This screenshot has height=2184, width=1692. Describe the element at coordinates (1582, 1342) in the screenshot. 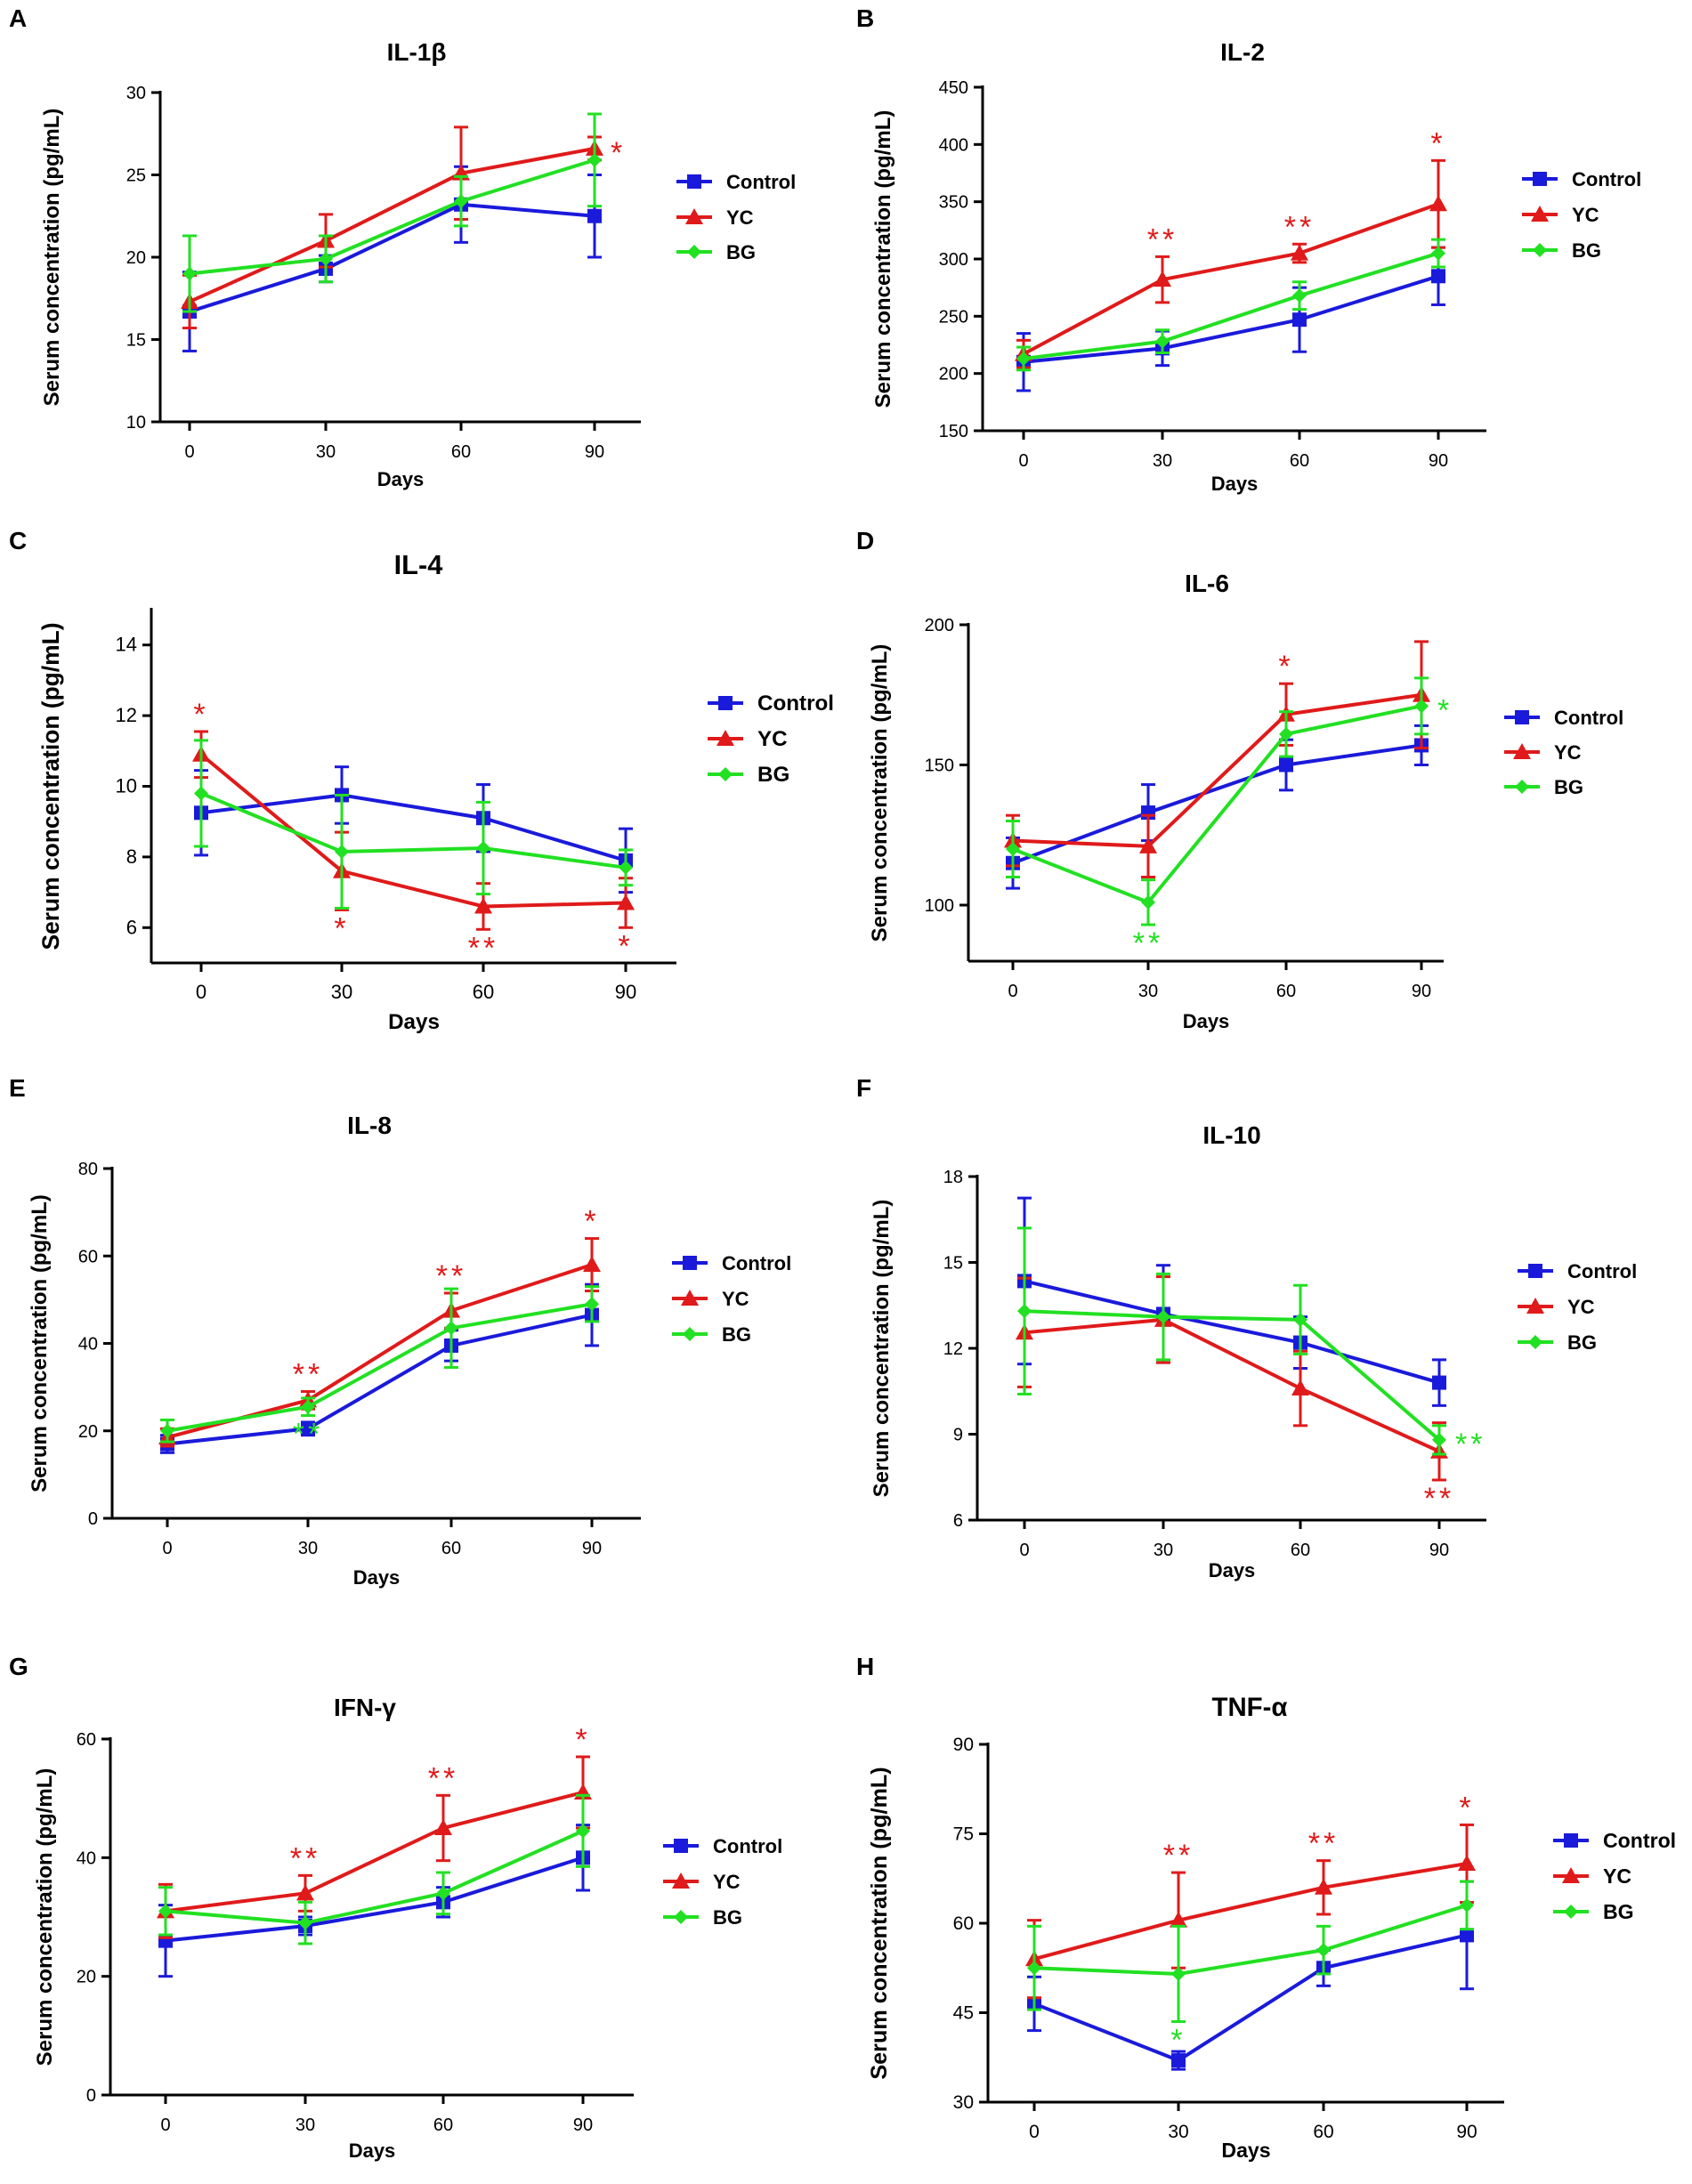

I see `panel-f-legend-label-bg: BG` at that location.